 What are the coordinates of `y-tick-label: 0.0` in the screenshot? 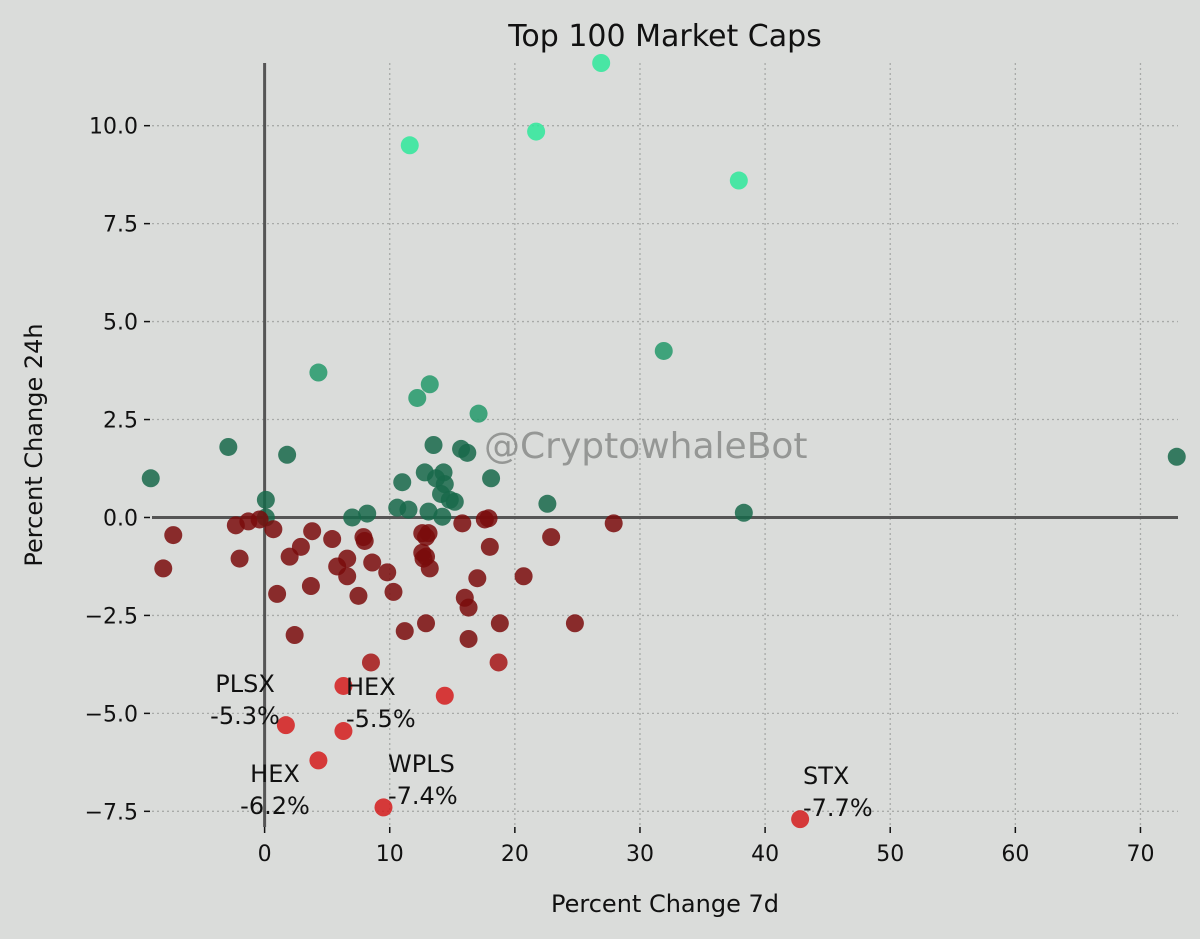 It's located at (120, 518).